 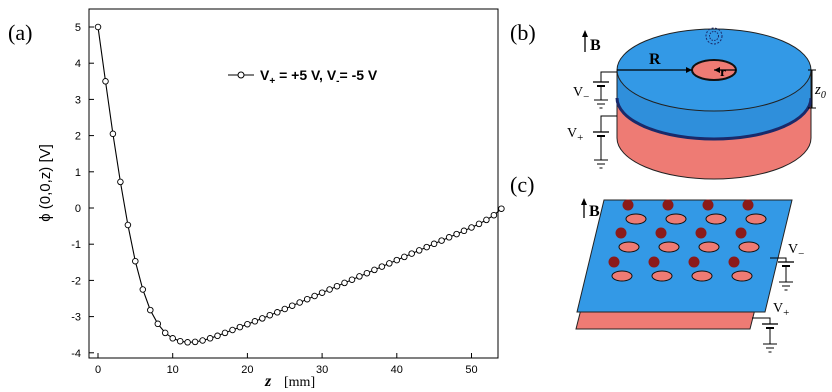 I want to click on x-tick-label: 50, so click(x=471, y=370).